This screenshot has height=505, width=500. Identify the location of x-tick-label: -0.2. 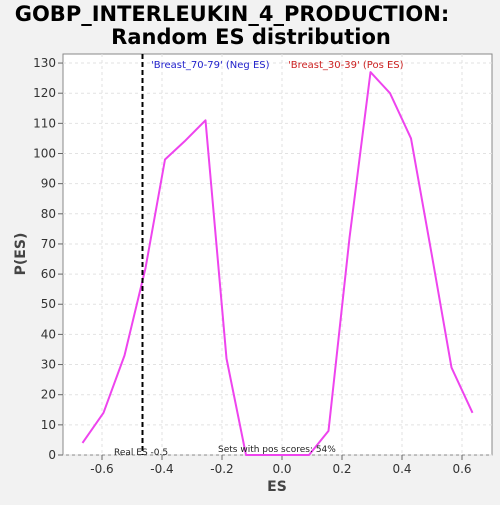
(221, 469).